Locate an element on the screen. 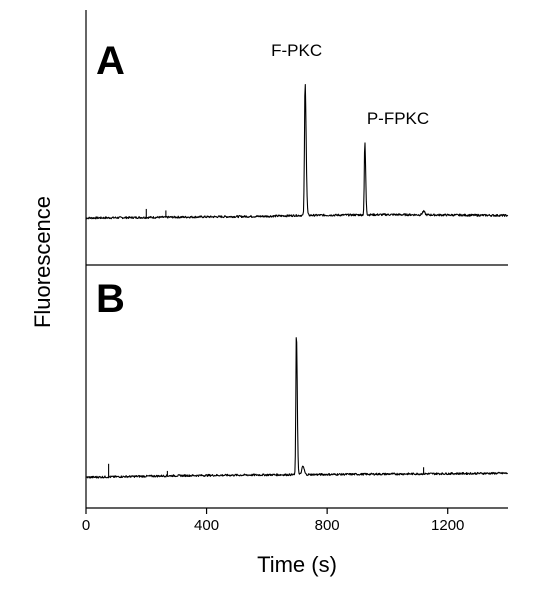  x-tick-label: 400 is located at coordinates (206, 525).